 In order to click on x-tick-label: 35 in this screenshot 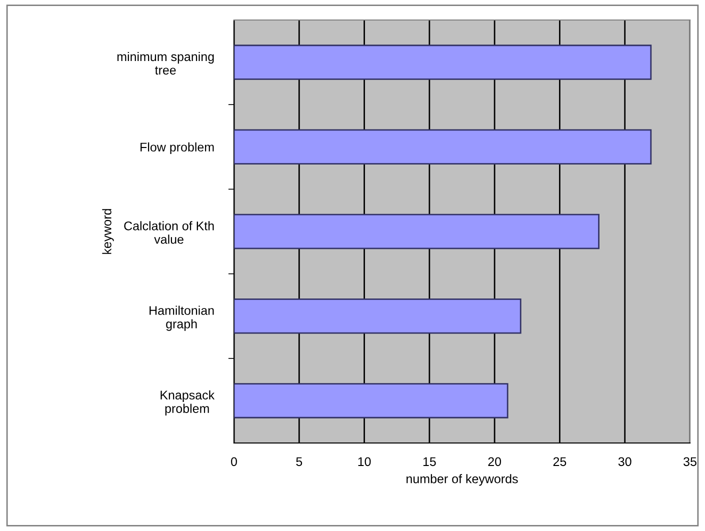, I will do `click(690, 461)`.